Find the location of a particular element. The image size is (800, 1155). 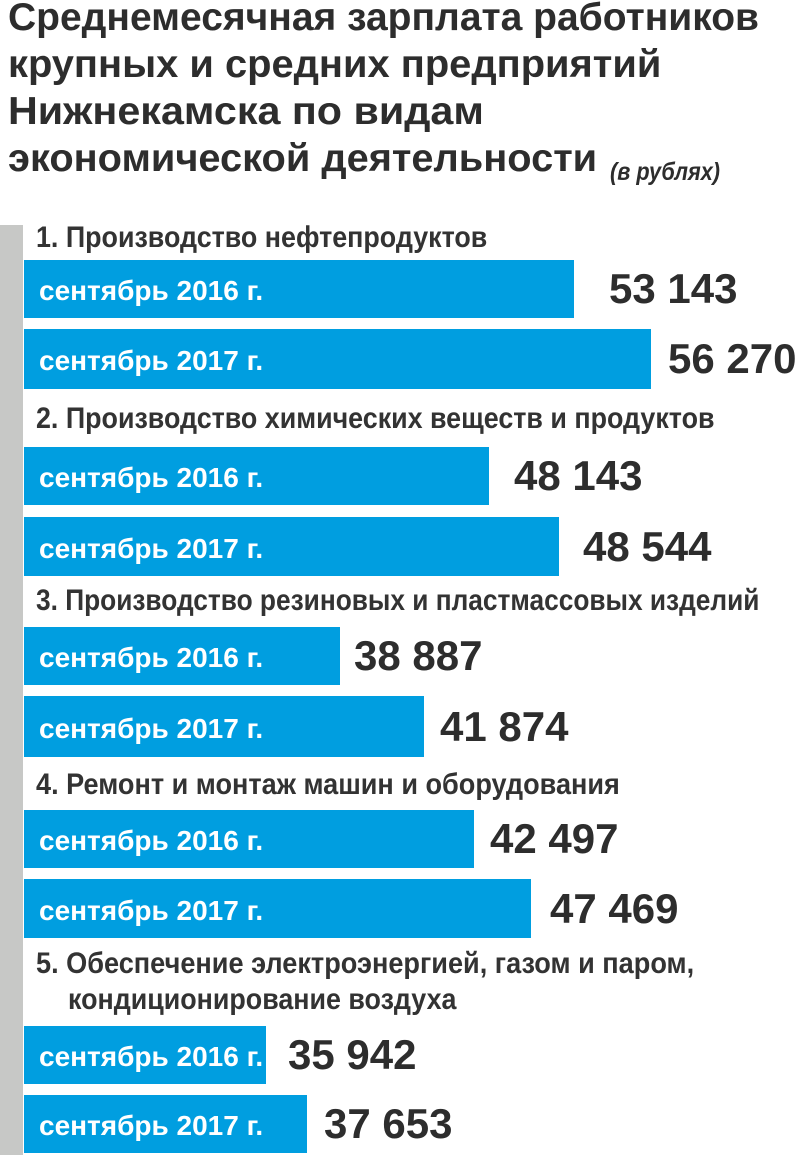

bar-row-1-2017: сентябрь 2017 г. 56 270 is located at coordinates (412, 359).